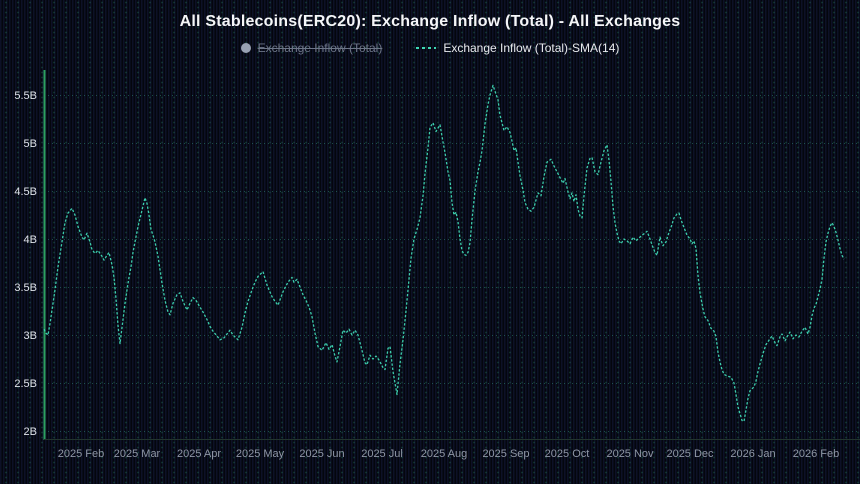 This screenshot has width=860, height=484. I want to click on circle-marker-icon, so click(245, 48).